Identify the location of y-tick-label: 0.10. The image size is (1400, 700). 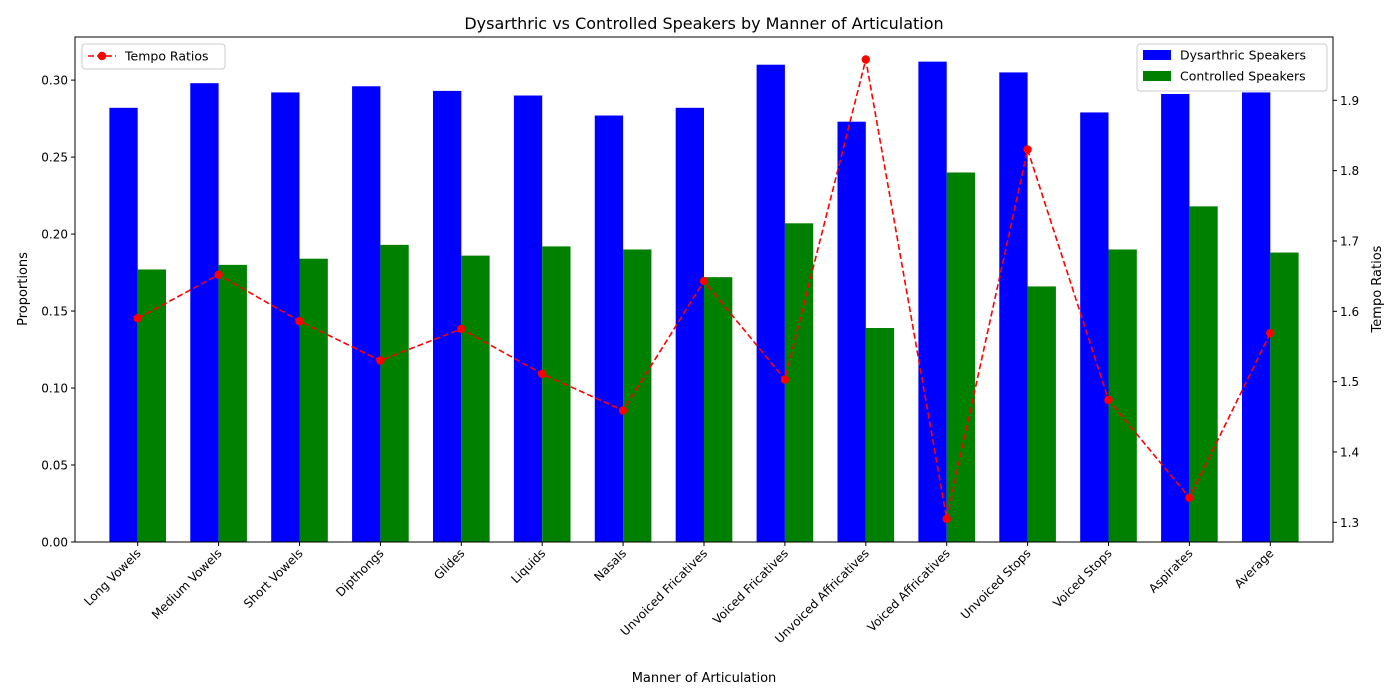
(54, 389).